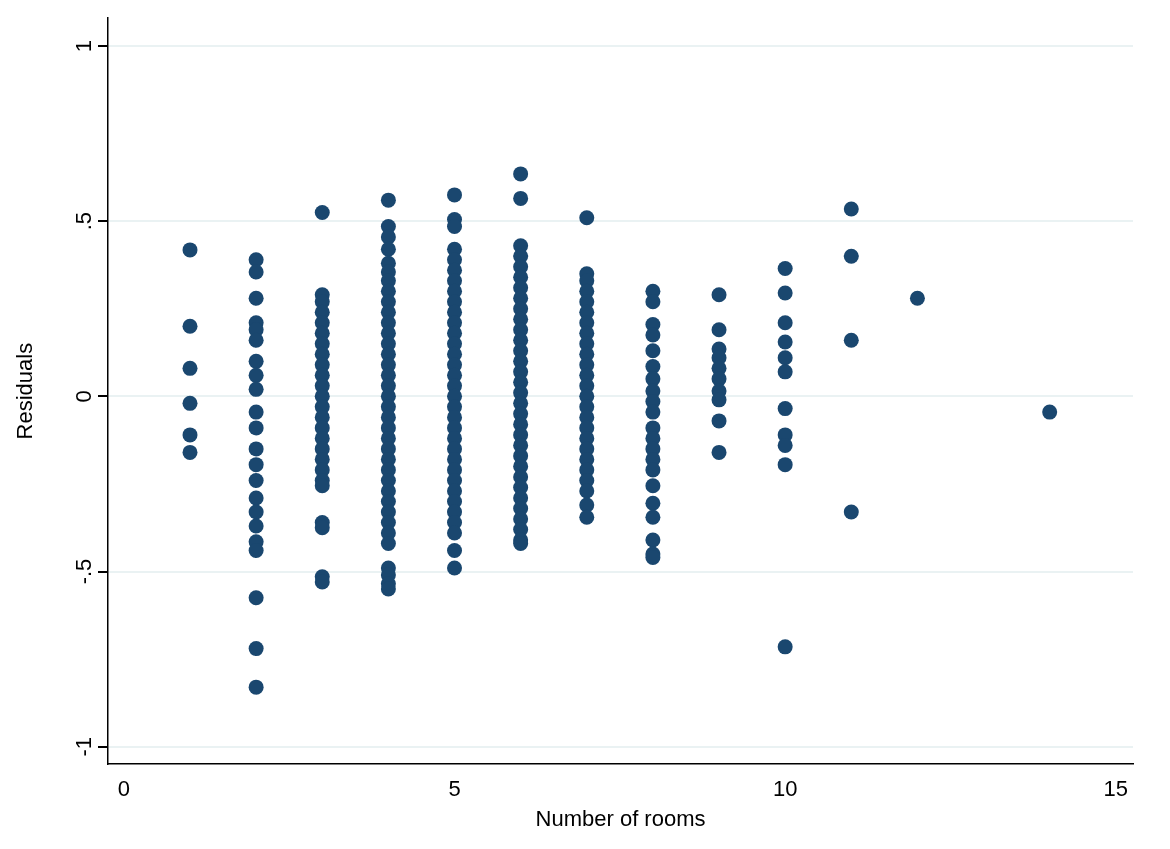 This screenshot has height=849, width=1170. What do you see at coordinates (1116, 789) in the screenshot?
I see `x-tick-label: 15` at bounding box center [1116, 789].